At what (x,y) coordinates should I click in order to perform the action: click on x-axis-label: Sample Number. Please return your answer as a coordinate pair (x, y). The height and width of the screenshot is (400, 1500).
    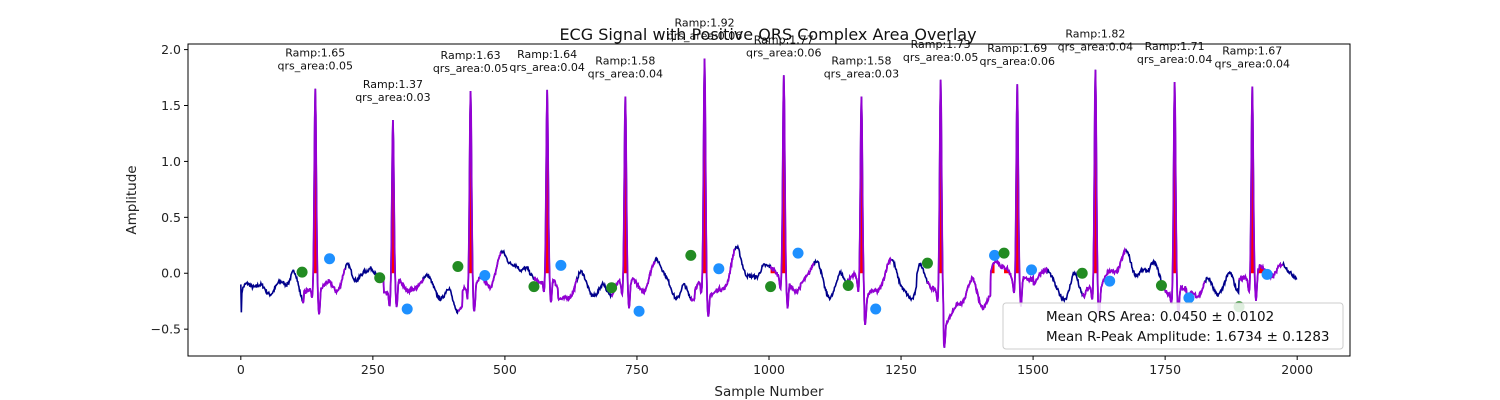
    Looking at the image, I should click on (769, 392).